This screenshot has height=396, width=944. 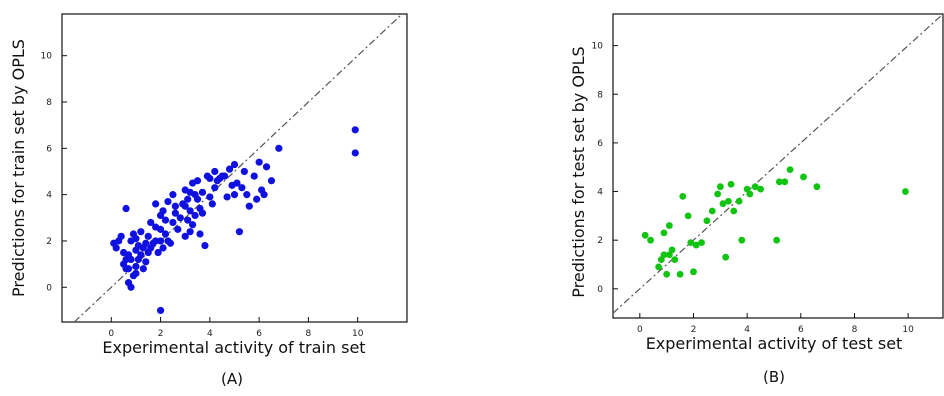 I want to click on x-tick-label-a: 8, so click(x=309, y=334).